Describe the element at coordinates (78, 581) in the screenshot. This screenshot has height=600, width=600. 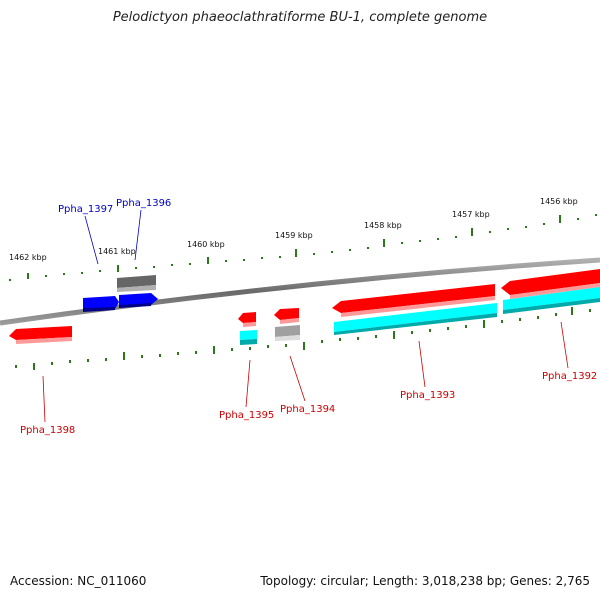
I see `accession-text: Accession: NC_011060` at that location.